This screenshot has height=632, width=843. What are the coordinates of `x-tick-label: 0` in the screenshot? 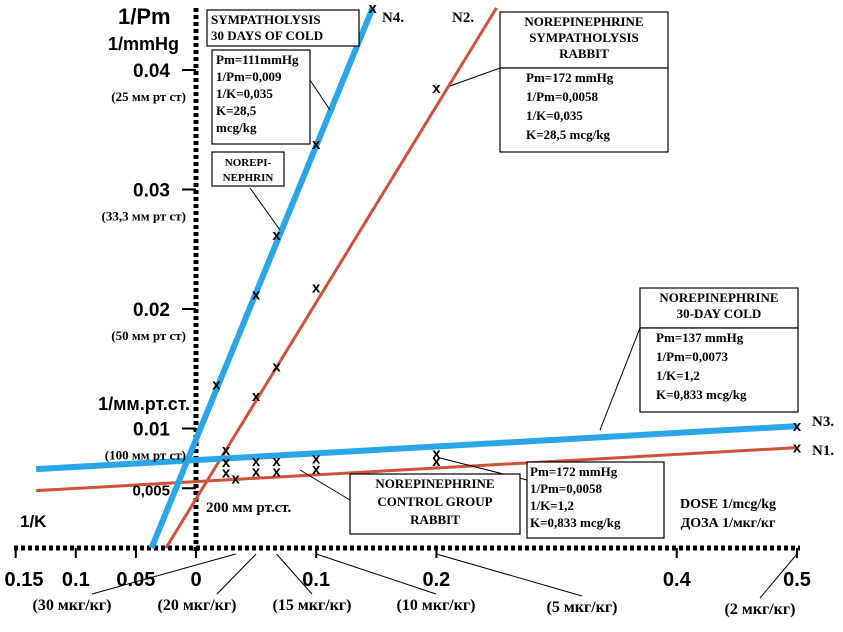 It's located at (195, 580).